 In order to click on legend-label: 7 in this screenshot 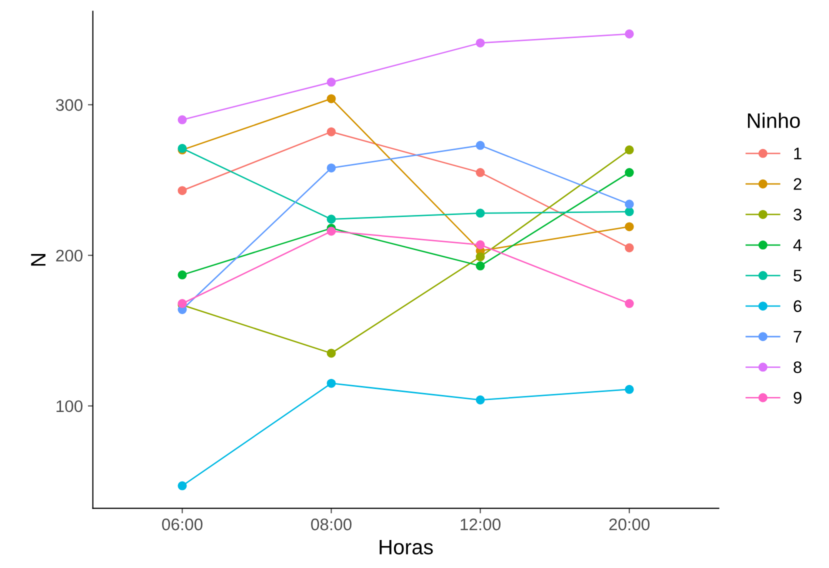, I will do `click(798, 336)`.